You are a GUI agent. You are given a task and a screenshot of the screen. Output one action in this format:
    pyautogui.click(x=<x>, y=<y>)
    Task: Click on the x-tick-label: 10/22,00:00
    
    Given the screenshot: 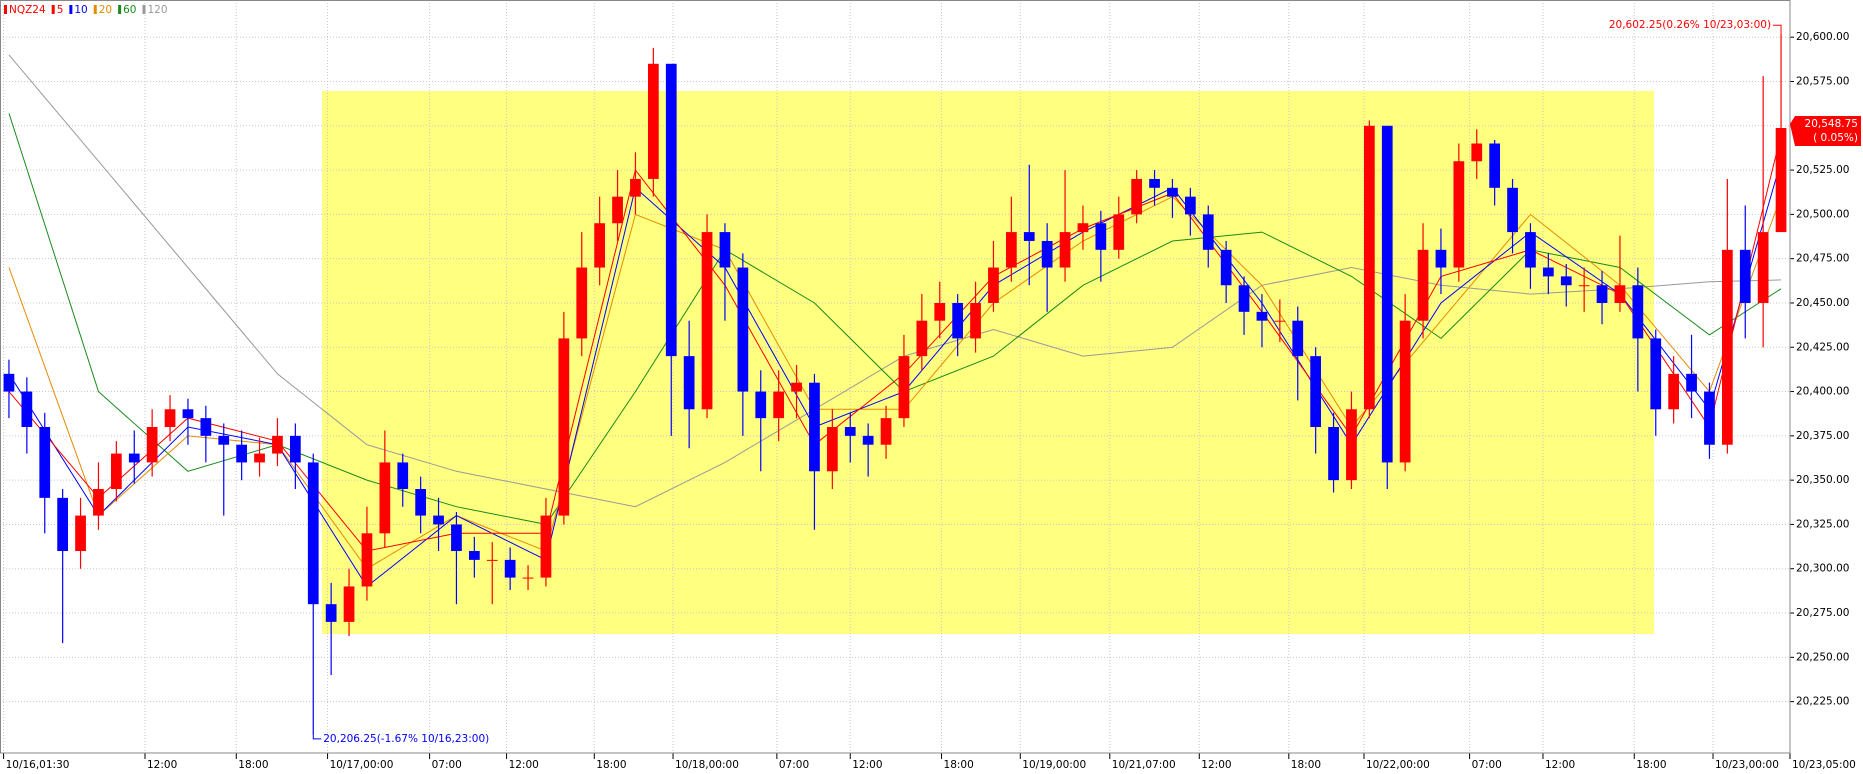 What is the action you would take?
    pyautogui.click(x=1398, y=765)
    